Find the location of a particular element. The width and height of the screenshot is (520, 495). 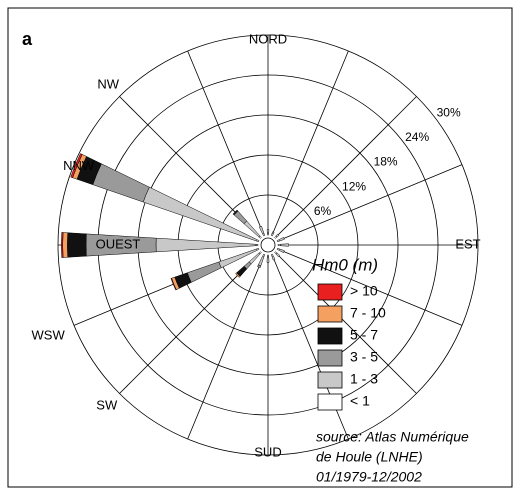

source-text: source: Atlas Numérique is located at coordinates (392, 437).